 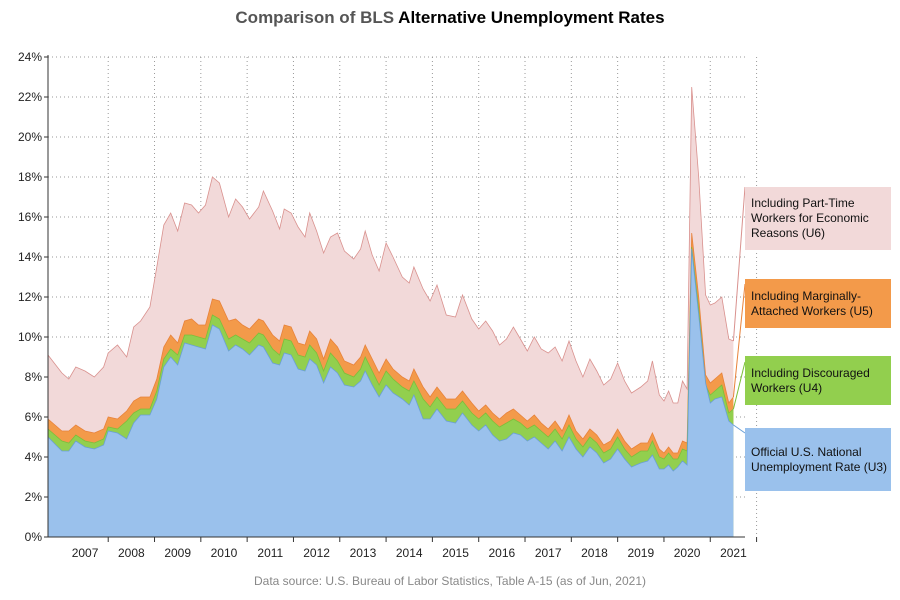 I want to click on x-tick-label: 2020, so click(x=687, y=553).